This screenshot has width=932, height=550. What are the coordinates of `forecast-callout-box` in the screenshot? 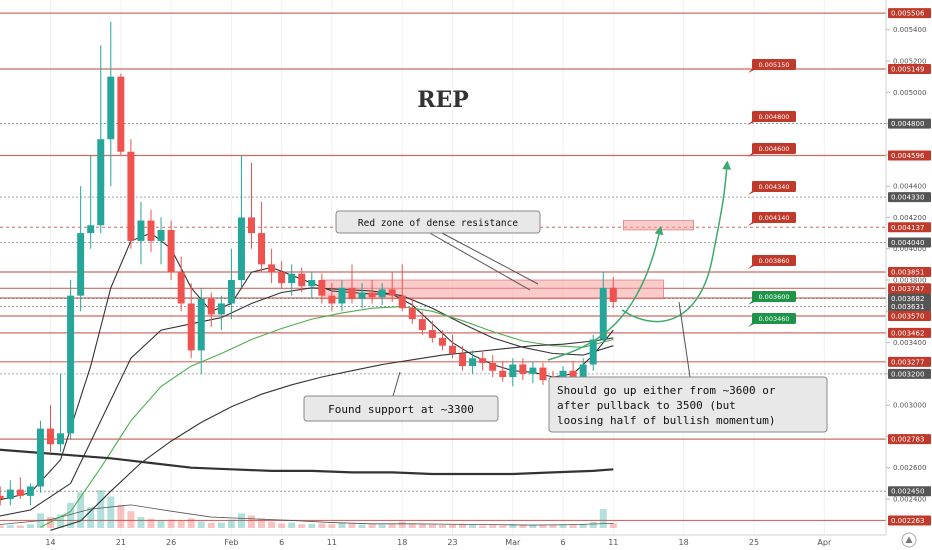 It's located at (688, 404).